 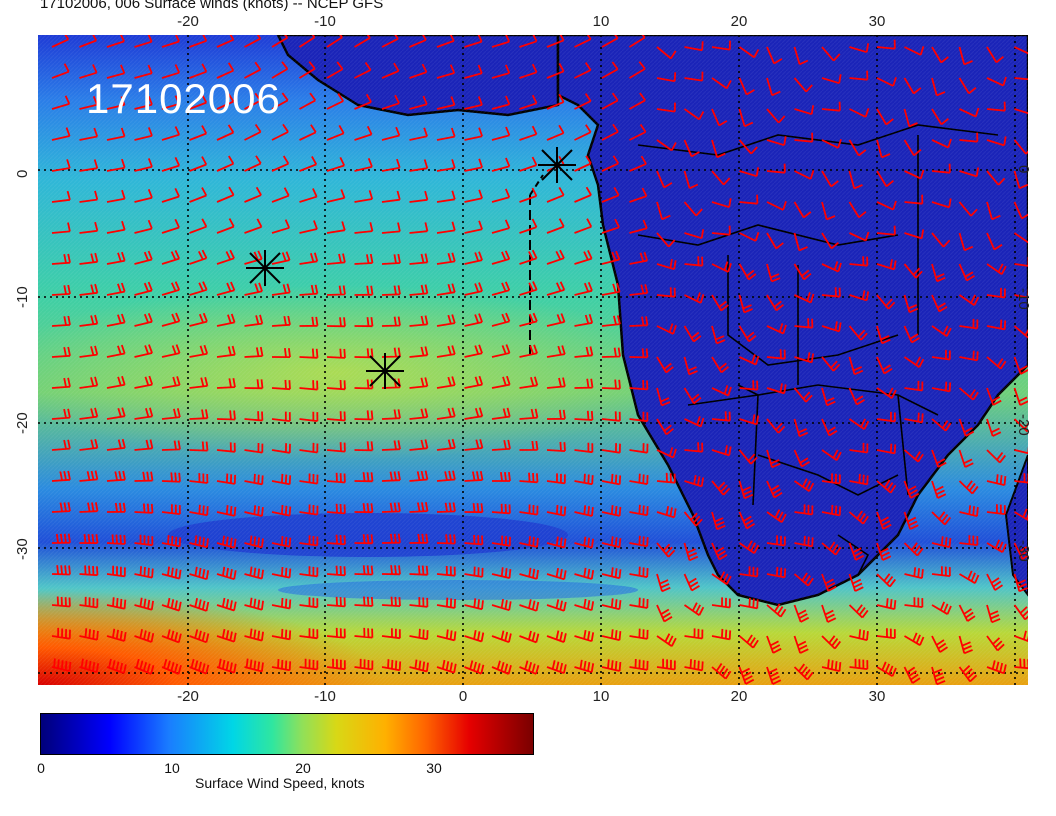 I want to click on lat-tick-right: -10, so click(x=1023, y=299).